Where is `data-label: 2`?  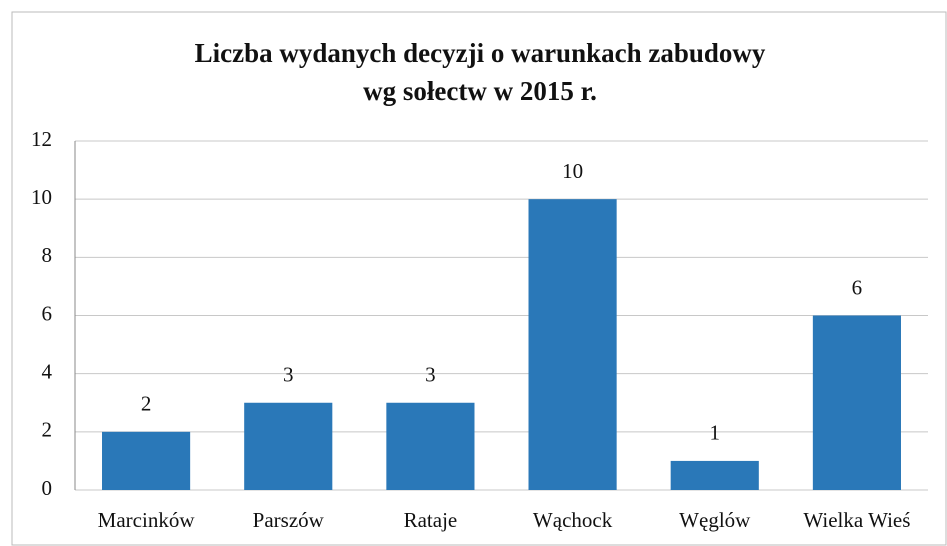 data-label: 2 is located at coordinates (146, 404).